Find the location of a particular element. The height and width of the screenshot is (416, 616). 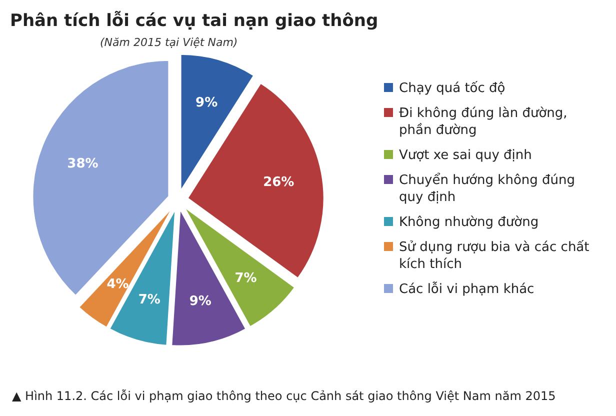

legend-label: Chuyển hướng không đúng quy định is located at coordinates (487, 188).